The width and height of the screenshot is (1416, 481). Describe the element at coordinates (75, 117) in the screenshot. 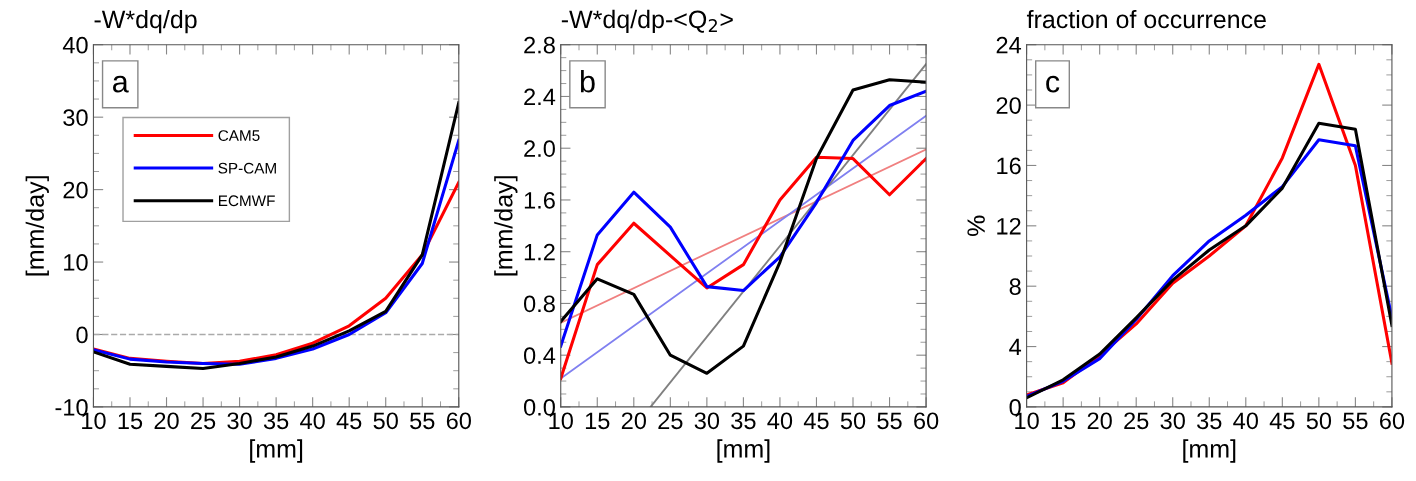

I see `y-tick-label: 30` at that location.